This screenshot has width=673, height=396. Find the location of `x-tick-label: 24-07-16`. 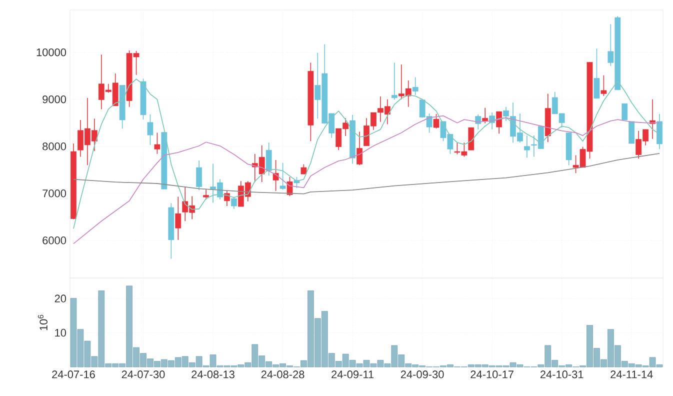

x-tick-label: 24-07-16 is located at coordinates (73, 374).